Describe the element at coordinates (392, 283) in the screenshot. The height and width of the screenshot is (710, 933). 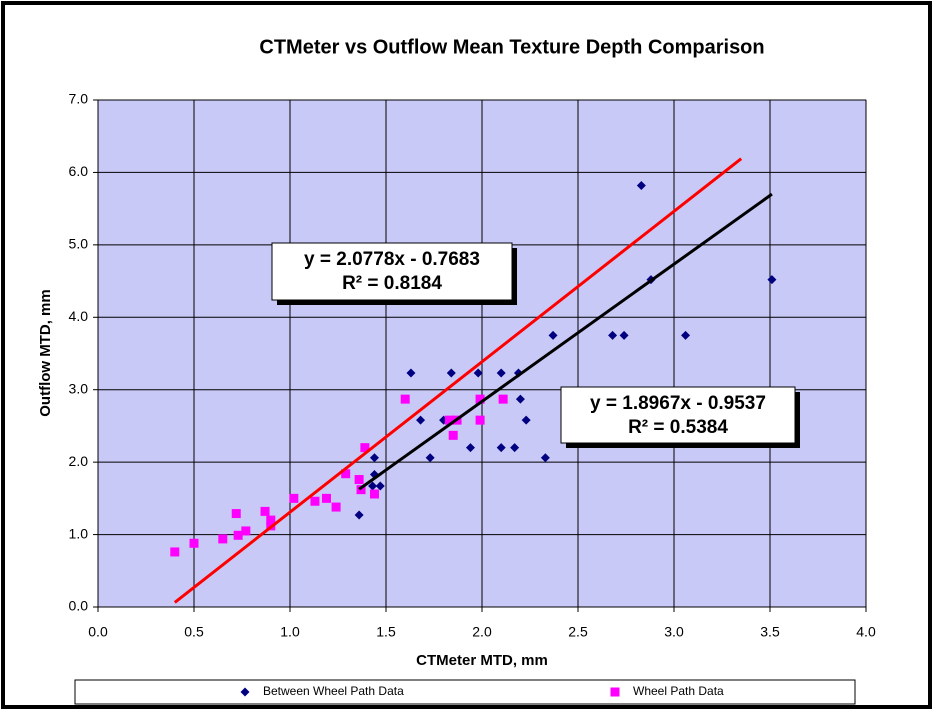
I see `trend-r2: R² = 0.8184` at that location.